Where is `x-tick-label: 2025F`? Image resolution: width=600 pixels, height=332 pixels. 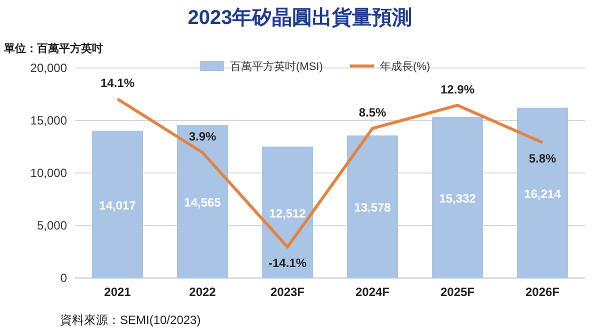 x-tick-label: 2025F is located at coordinates (457, 292).